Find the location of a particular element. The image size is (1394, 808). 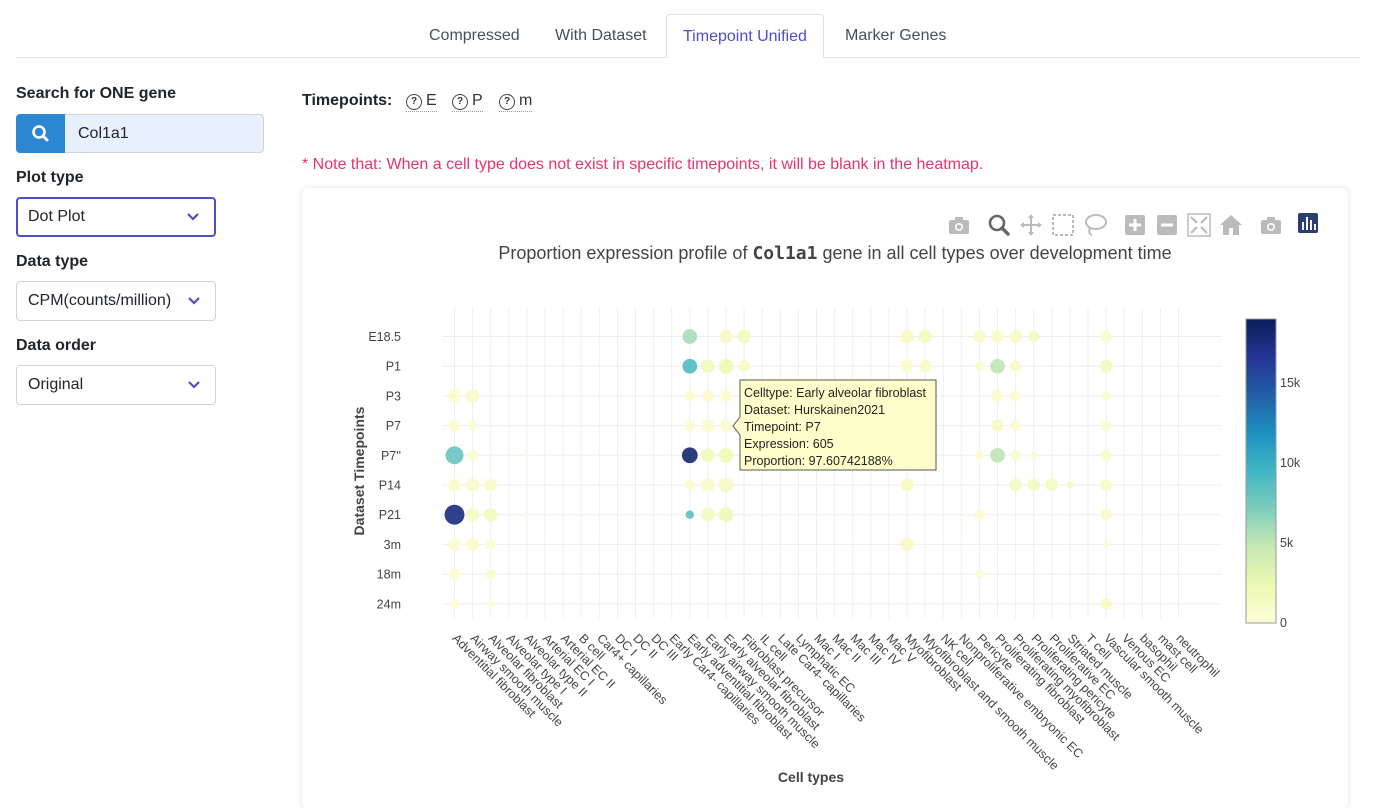

timepoints-label: Timepoints: is located at coordinates (347, 100).